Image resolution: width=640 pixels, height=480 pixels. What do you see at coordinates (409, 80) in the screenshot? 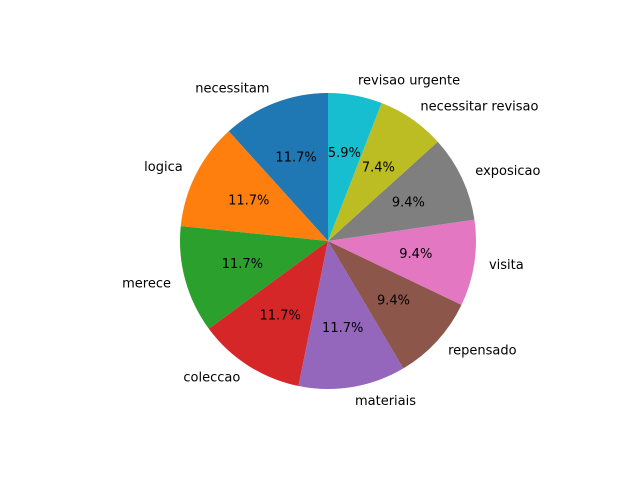
I see `slice-label: revisao urgente` at bounding box center [409, 80].